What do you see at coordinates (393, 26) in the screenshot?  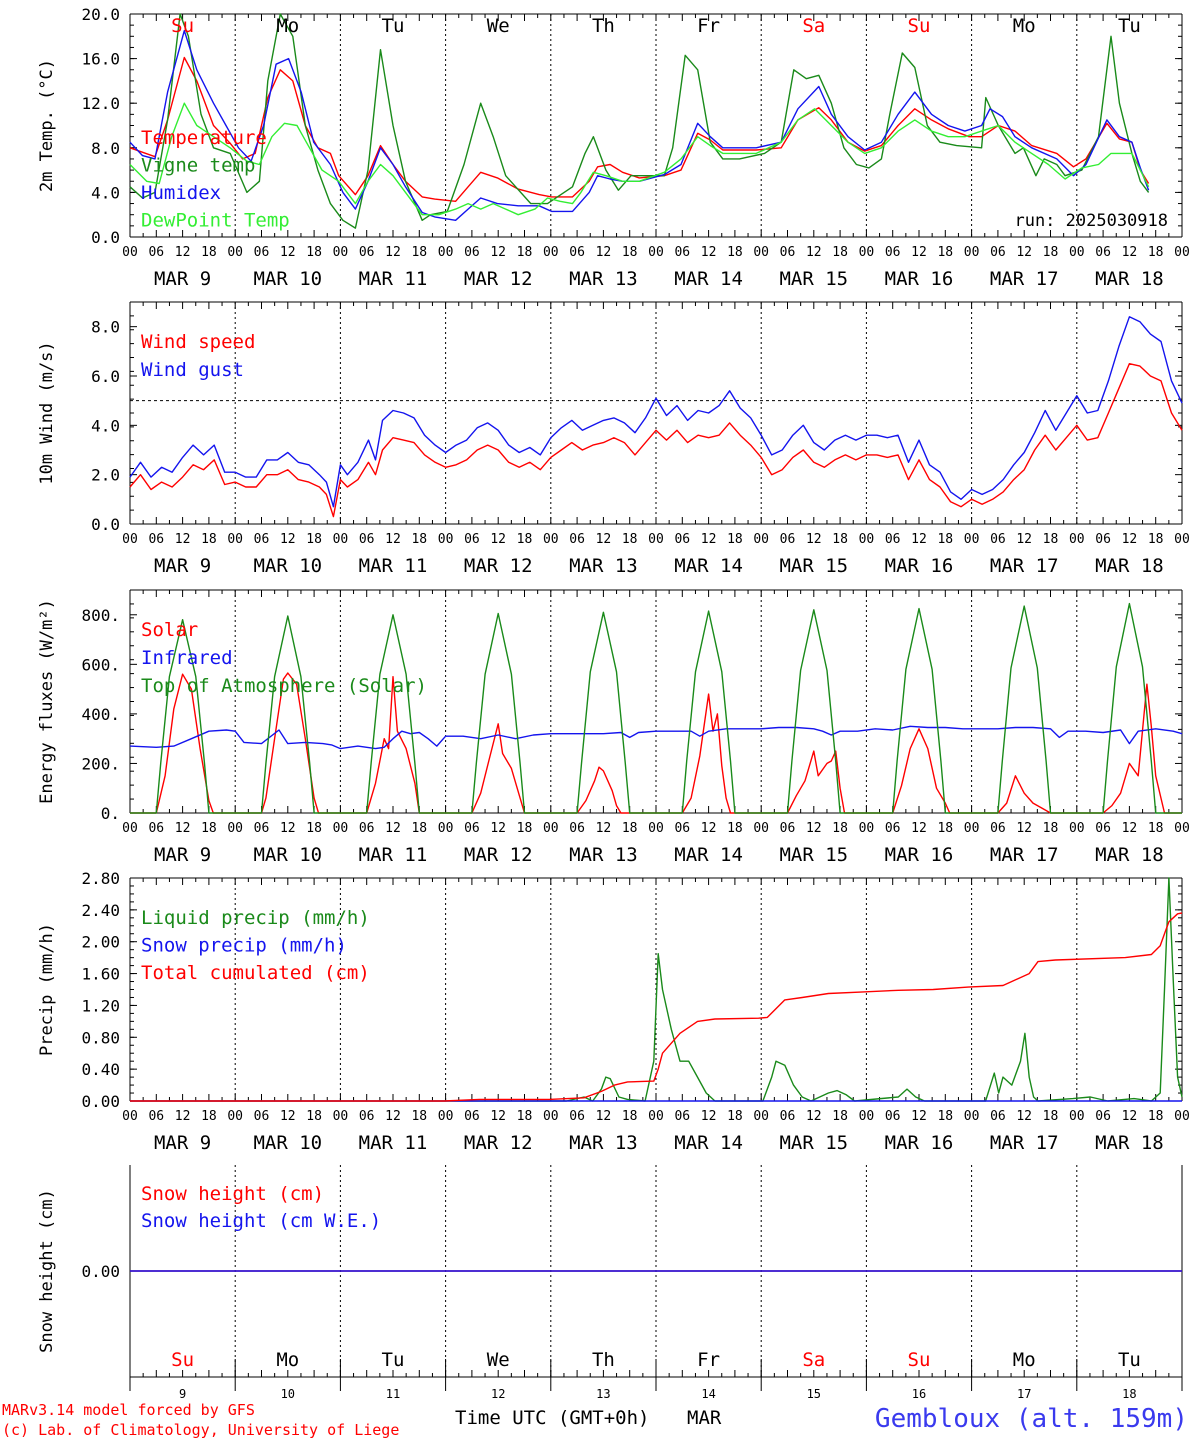 I see `weekday-label: Tu` at bounding box center [393, 26].